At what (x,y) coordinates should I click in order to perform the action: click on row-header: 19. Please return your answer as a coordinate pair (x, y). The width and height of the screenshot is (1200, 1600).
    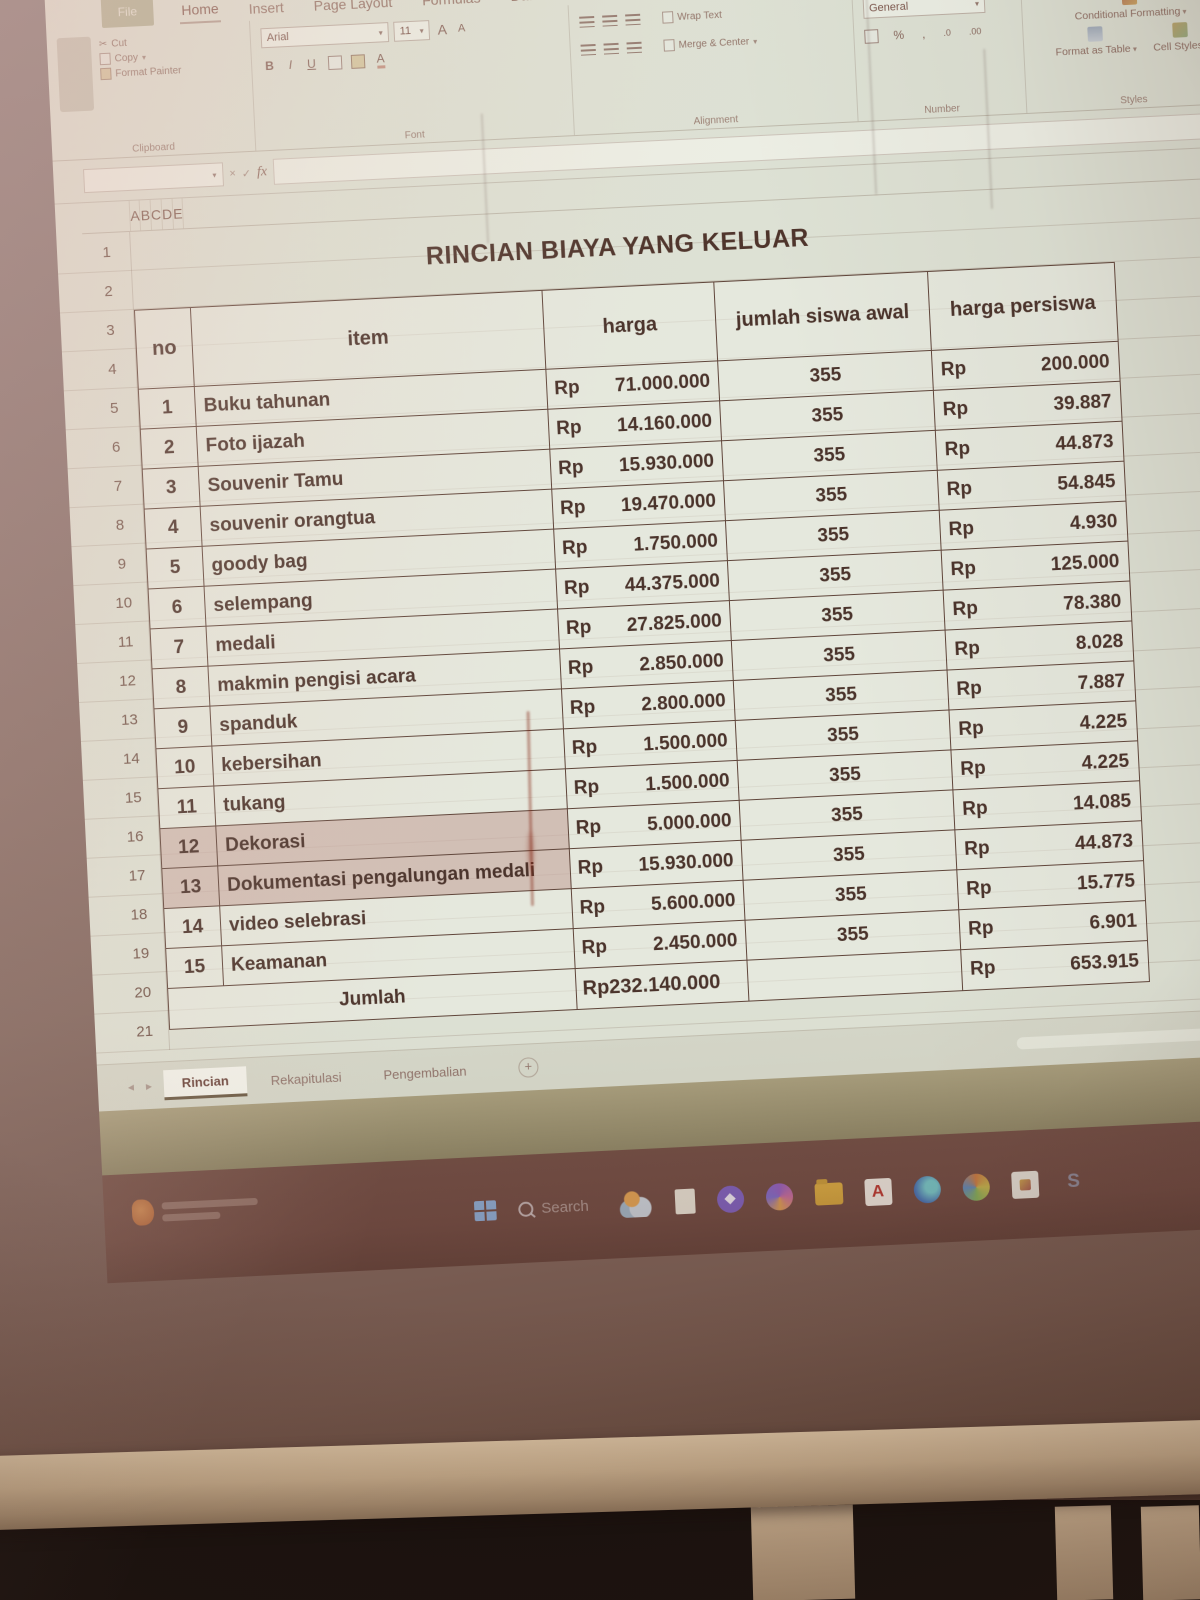
    Looking at the image, I should click on (141, 954).